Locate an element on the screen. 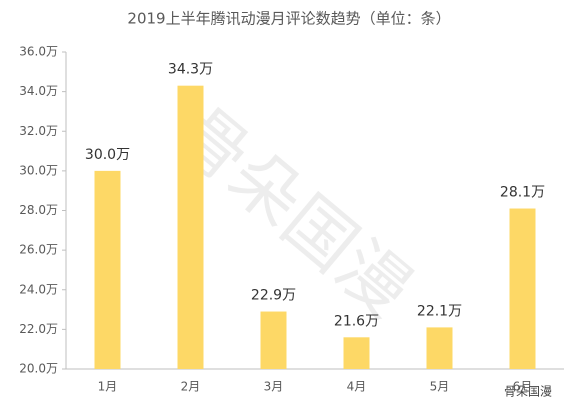  value-label: 22.1万 is located at coordinates (439, 311).